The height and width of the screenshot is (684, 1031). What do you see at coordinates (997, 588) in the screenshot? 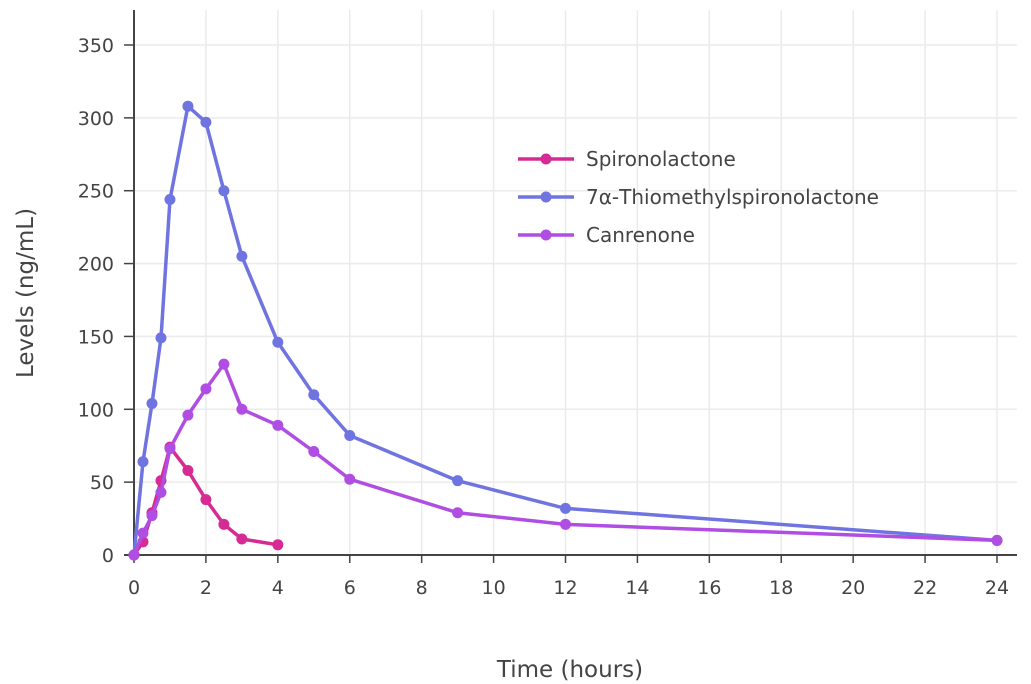
I see `x-tick-label: 24` at bounding box center [997, 588].